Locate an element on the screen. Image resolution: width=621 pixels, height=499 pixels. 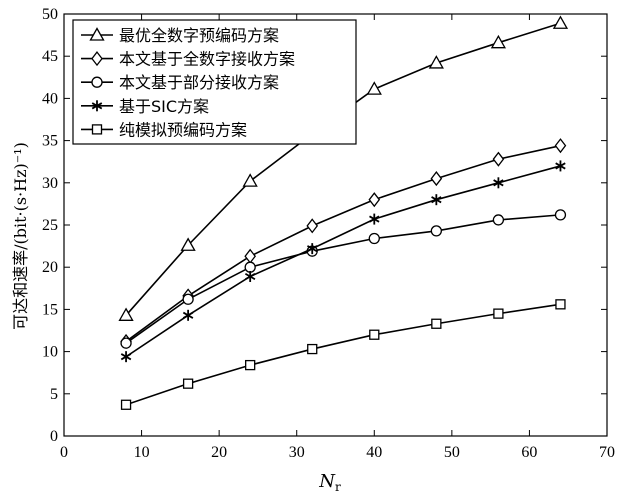
legend-label: 本文基于部分接收方案 is located at coordinates (199, 82).